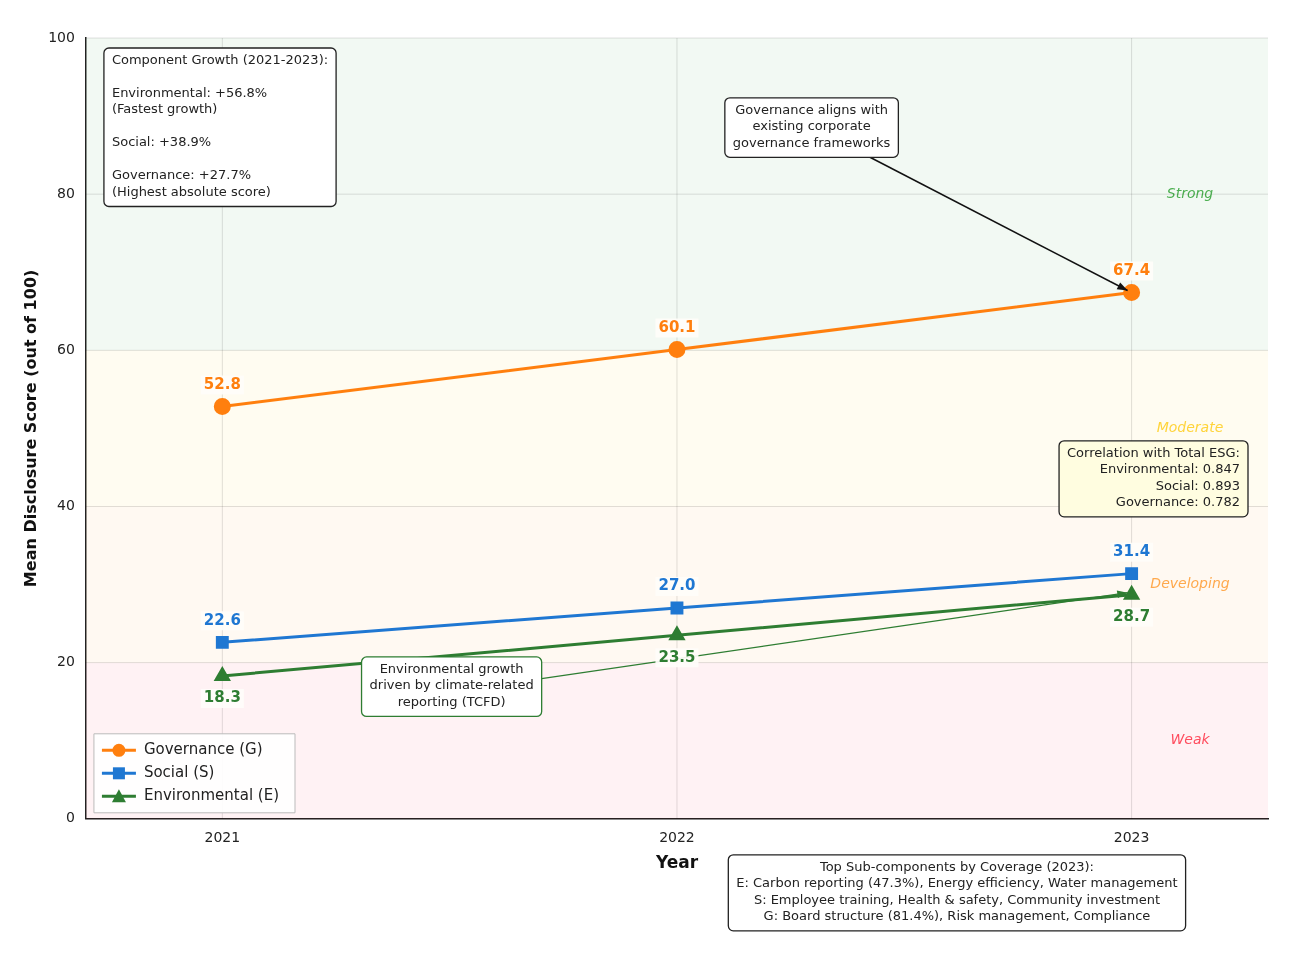  Describe the element at coordinates (676, 862) in the screenshot. I see `x-axis-title: Year` at that location.